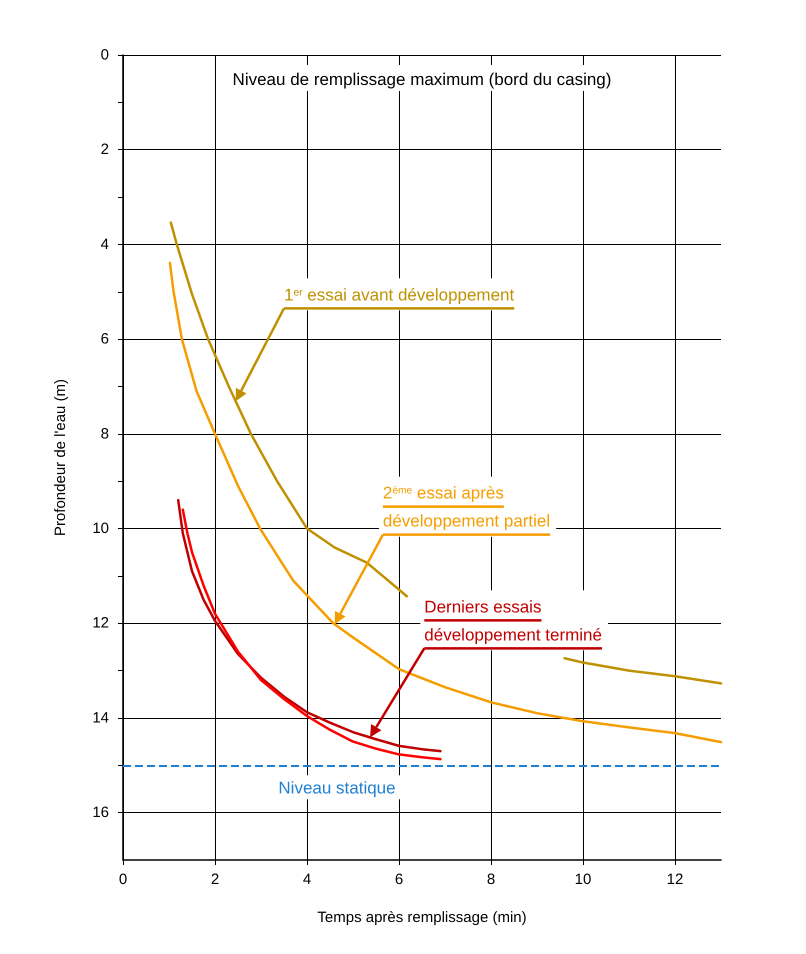  I want to click on y-axis-title: Profondeur de l'eau (m), so click(60, 457).